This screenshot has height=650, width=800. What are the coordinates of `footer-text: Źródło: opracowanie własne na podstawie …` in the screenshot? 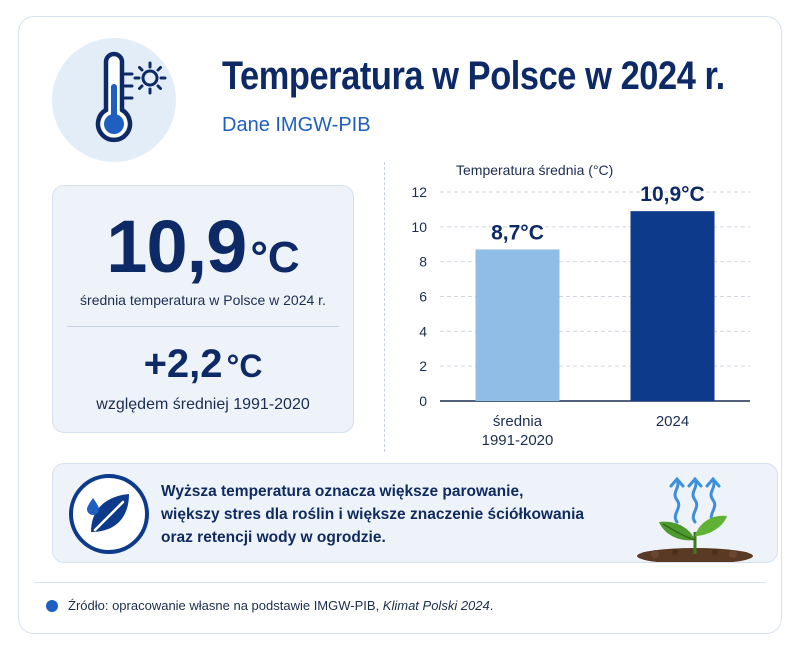 It's located at (280, 605).